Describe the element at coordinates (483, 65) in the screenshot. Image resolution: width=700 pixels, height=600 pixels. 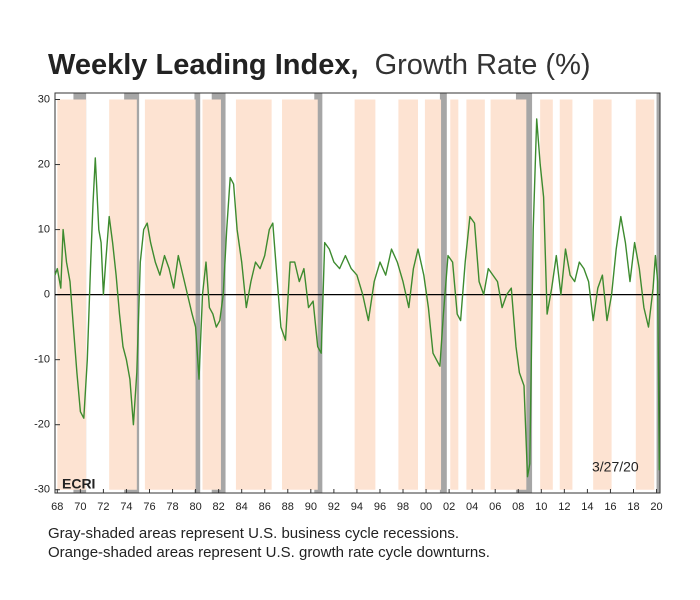
I see `chart-subtitle: Growth Rate (%)` at that location.